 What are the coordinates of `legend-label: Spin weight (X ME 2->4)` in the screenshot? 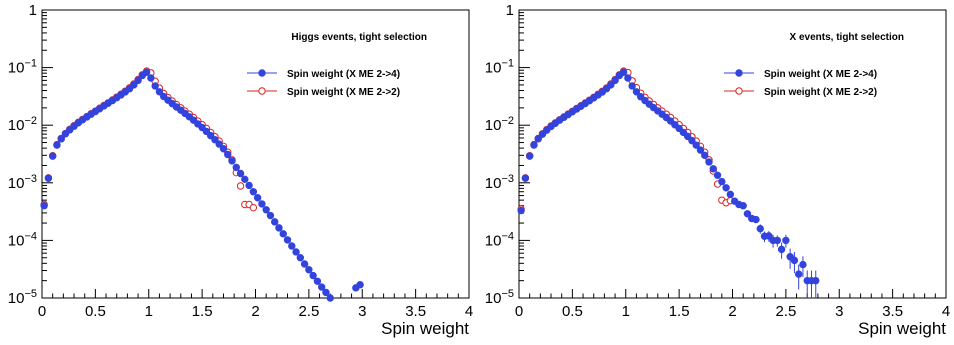 It's located at (343, 74).